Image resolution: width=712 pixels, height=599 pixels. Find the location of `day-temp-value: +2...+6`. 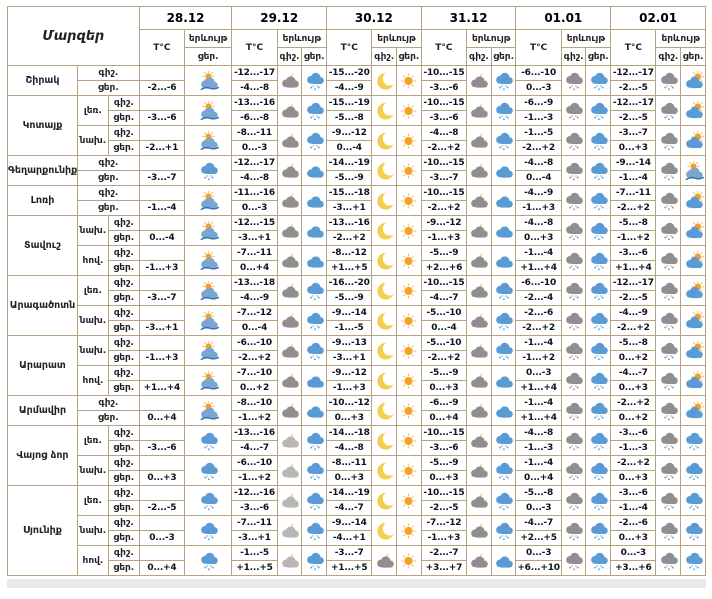

day-temp-value: +2...+6 is located at coordinates (444, 268).